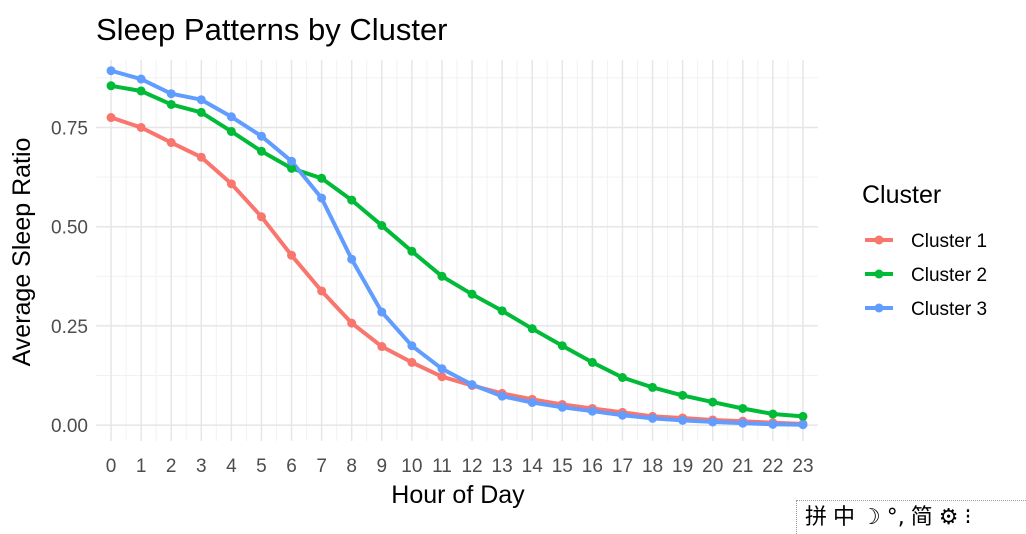 This screenshot has height=534, width=1026. I want to click on x-tick-label: 10, so click(411, 466).